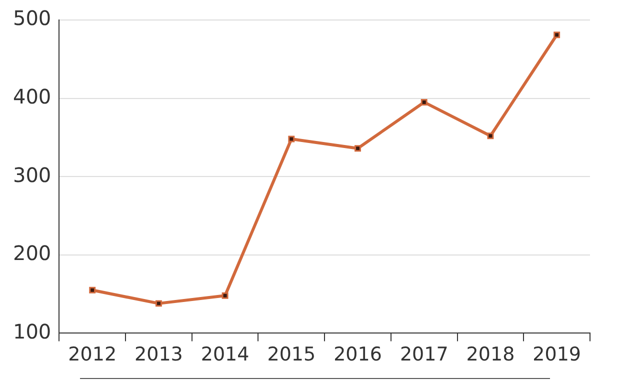 This screenshot has height=385, width=639. Describe the element at coordinates (291, 355) in the screenshot. I see `x-tick-label: 2015` at that location.